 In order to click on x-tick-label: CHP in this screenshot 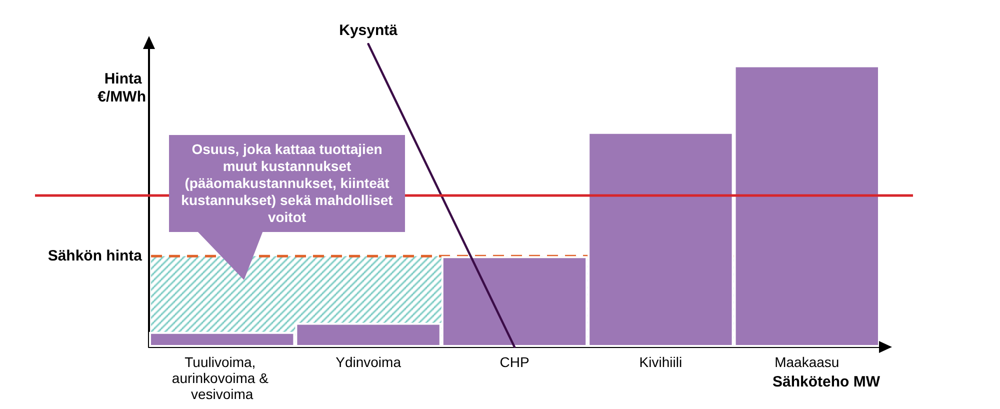, I will do `click(515, 362)`.